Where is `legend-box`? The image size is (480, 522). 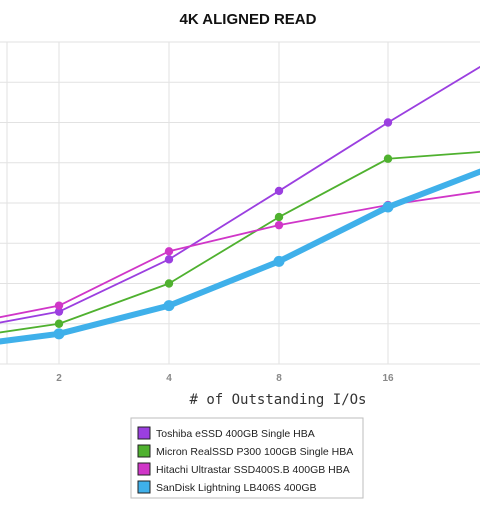
legend-box is located at coordinates (247, 458).